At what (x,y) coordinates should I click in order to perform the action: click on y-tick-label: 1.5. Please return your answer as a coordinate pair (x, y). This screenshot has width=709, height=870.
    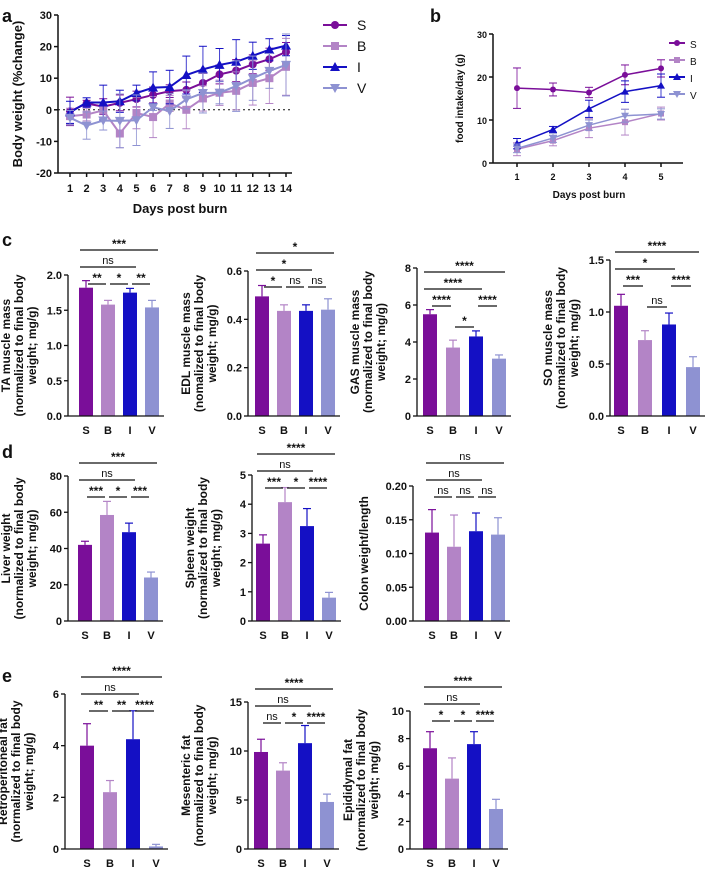
    Looking at the image, I should click on (54, 311).